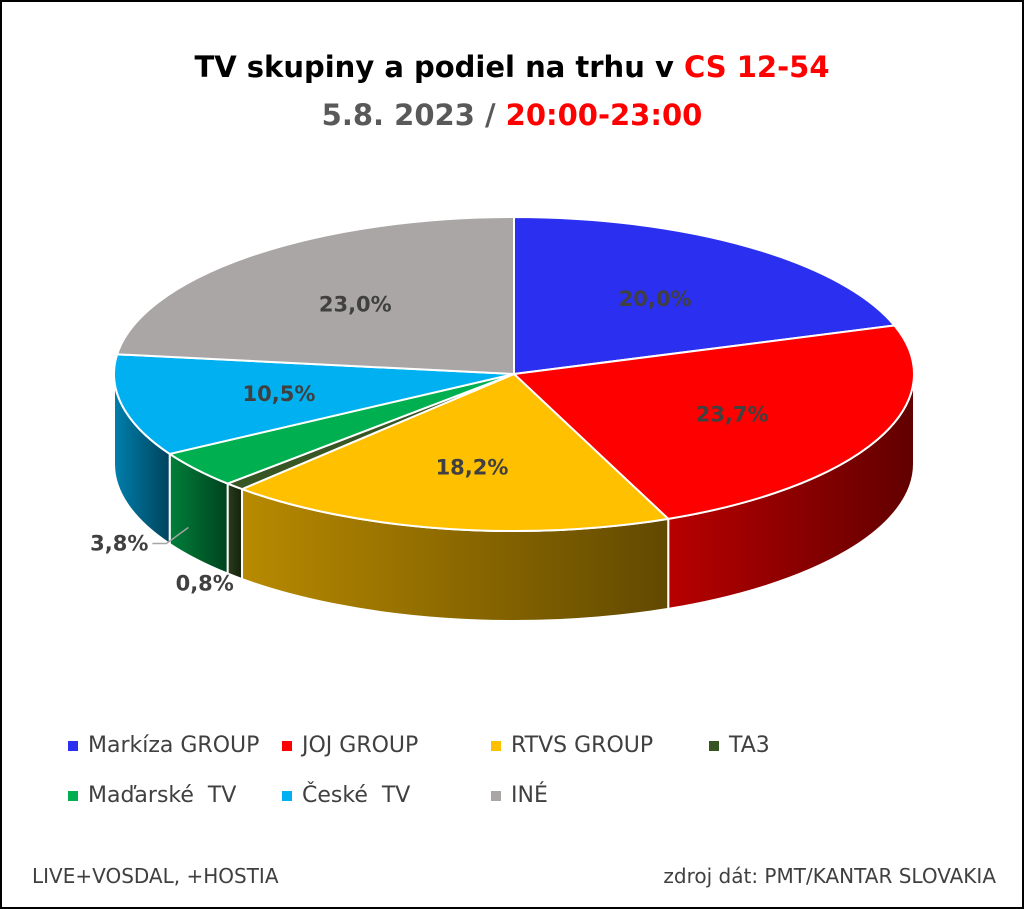  I want to click on data-label-1: 23,7%, so click(732, 414).